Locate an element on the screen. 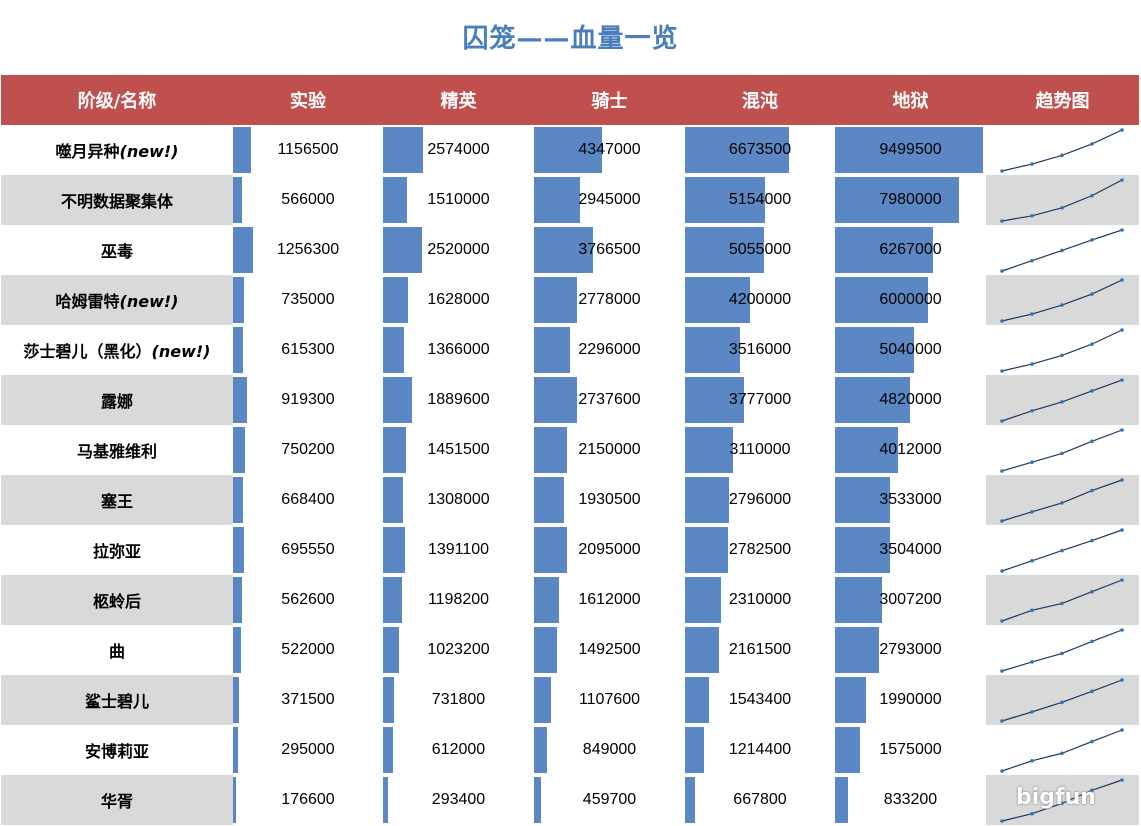  hp-value: 1107600 is located at coordinates (609, 699).